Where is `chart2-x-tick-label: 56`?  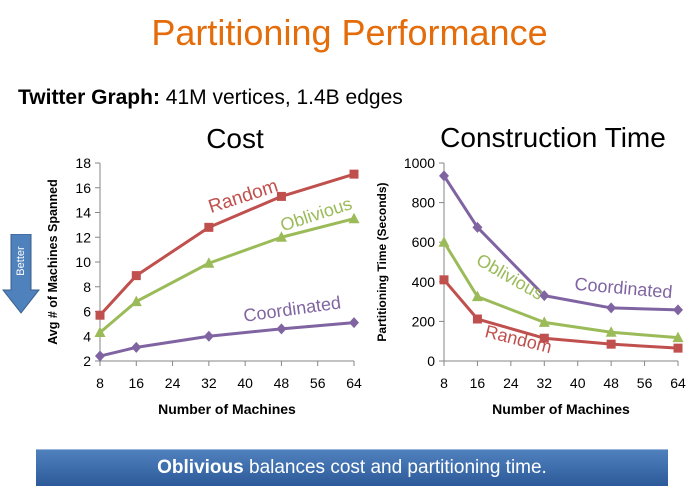
chart2-x-tick-label: 56 is located at coordinates (645, 383).